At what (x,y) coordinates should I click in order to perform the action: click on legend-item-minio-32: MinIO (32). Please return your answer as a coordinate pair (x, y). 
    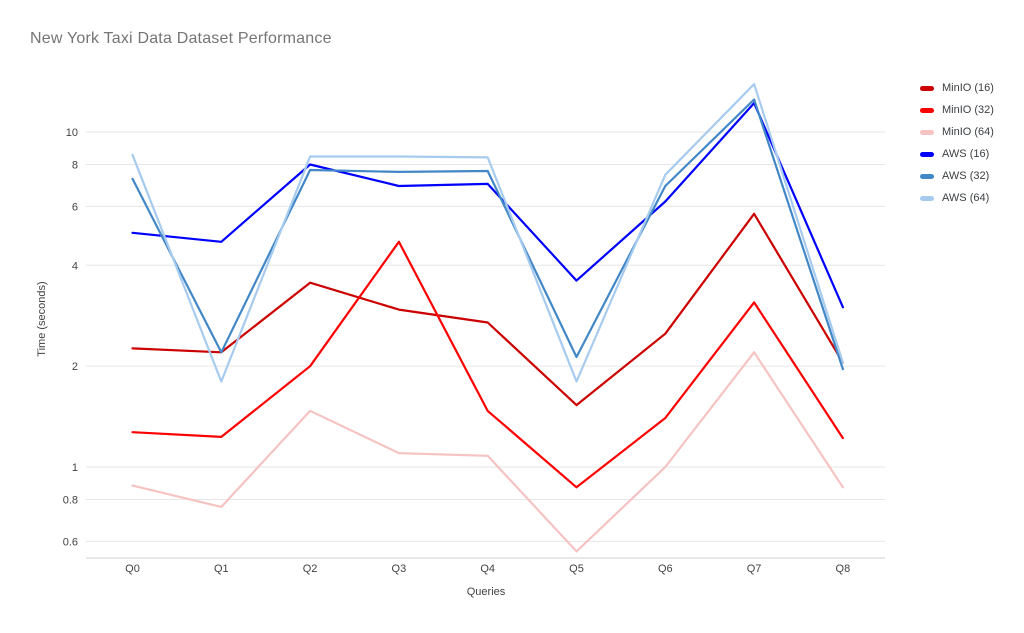
    Looking at the image, I should click on (957, 110).